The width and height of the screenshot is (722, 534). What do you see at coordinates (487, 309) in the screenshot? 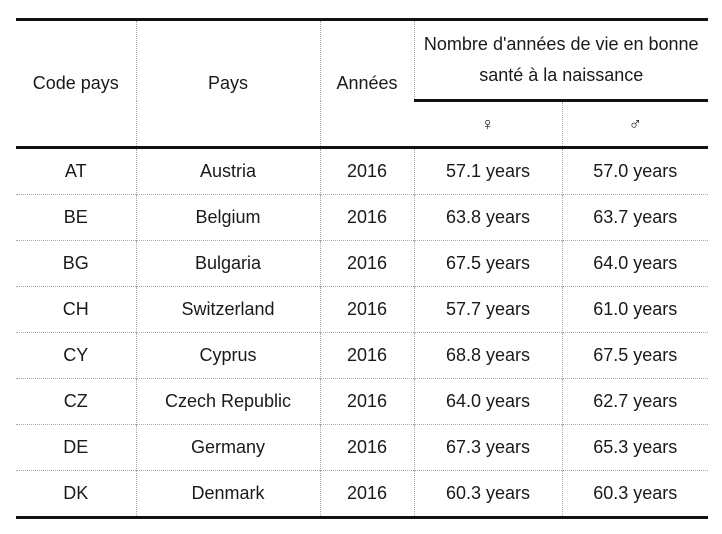
I see `table-cell: 57.7 years` at bounding box center [487, 309].